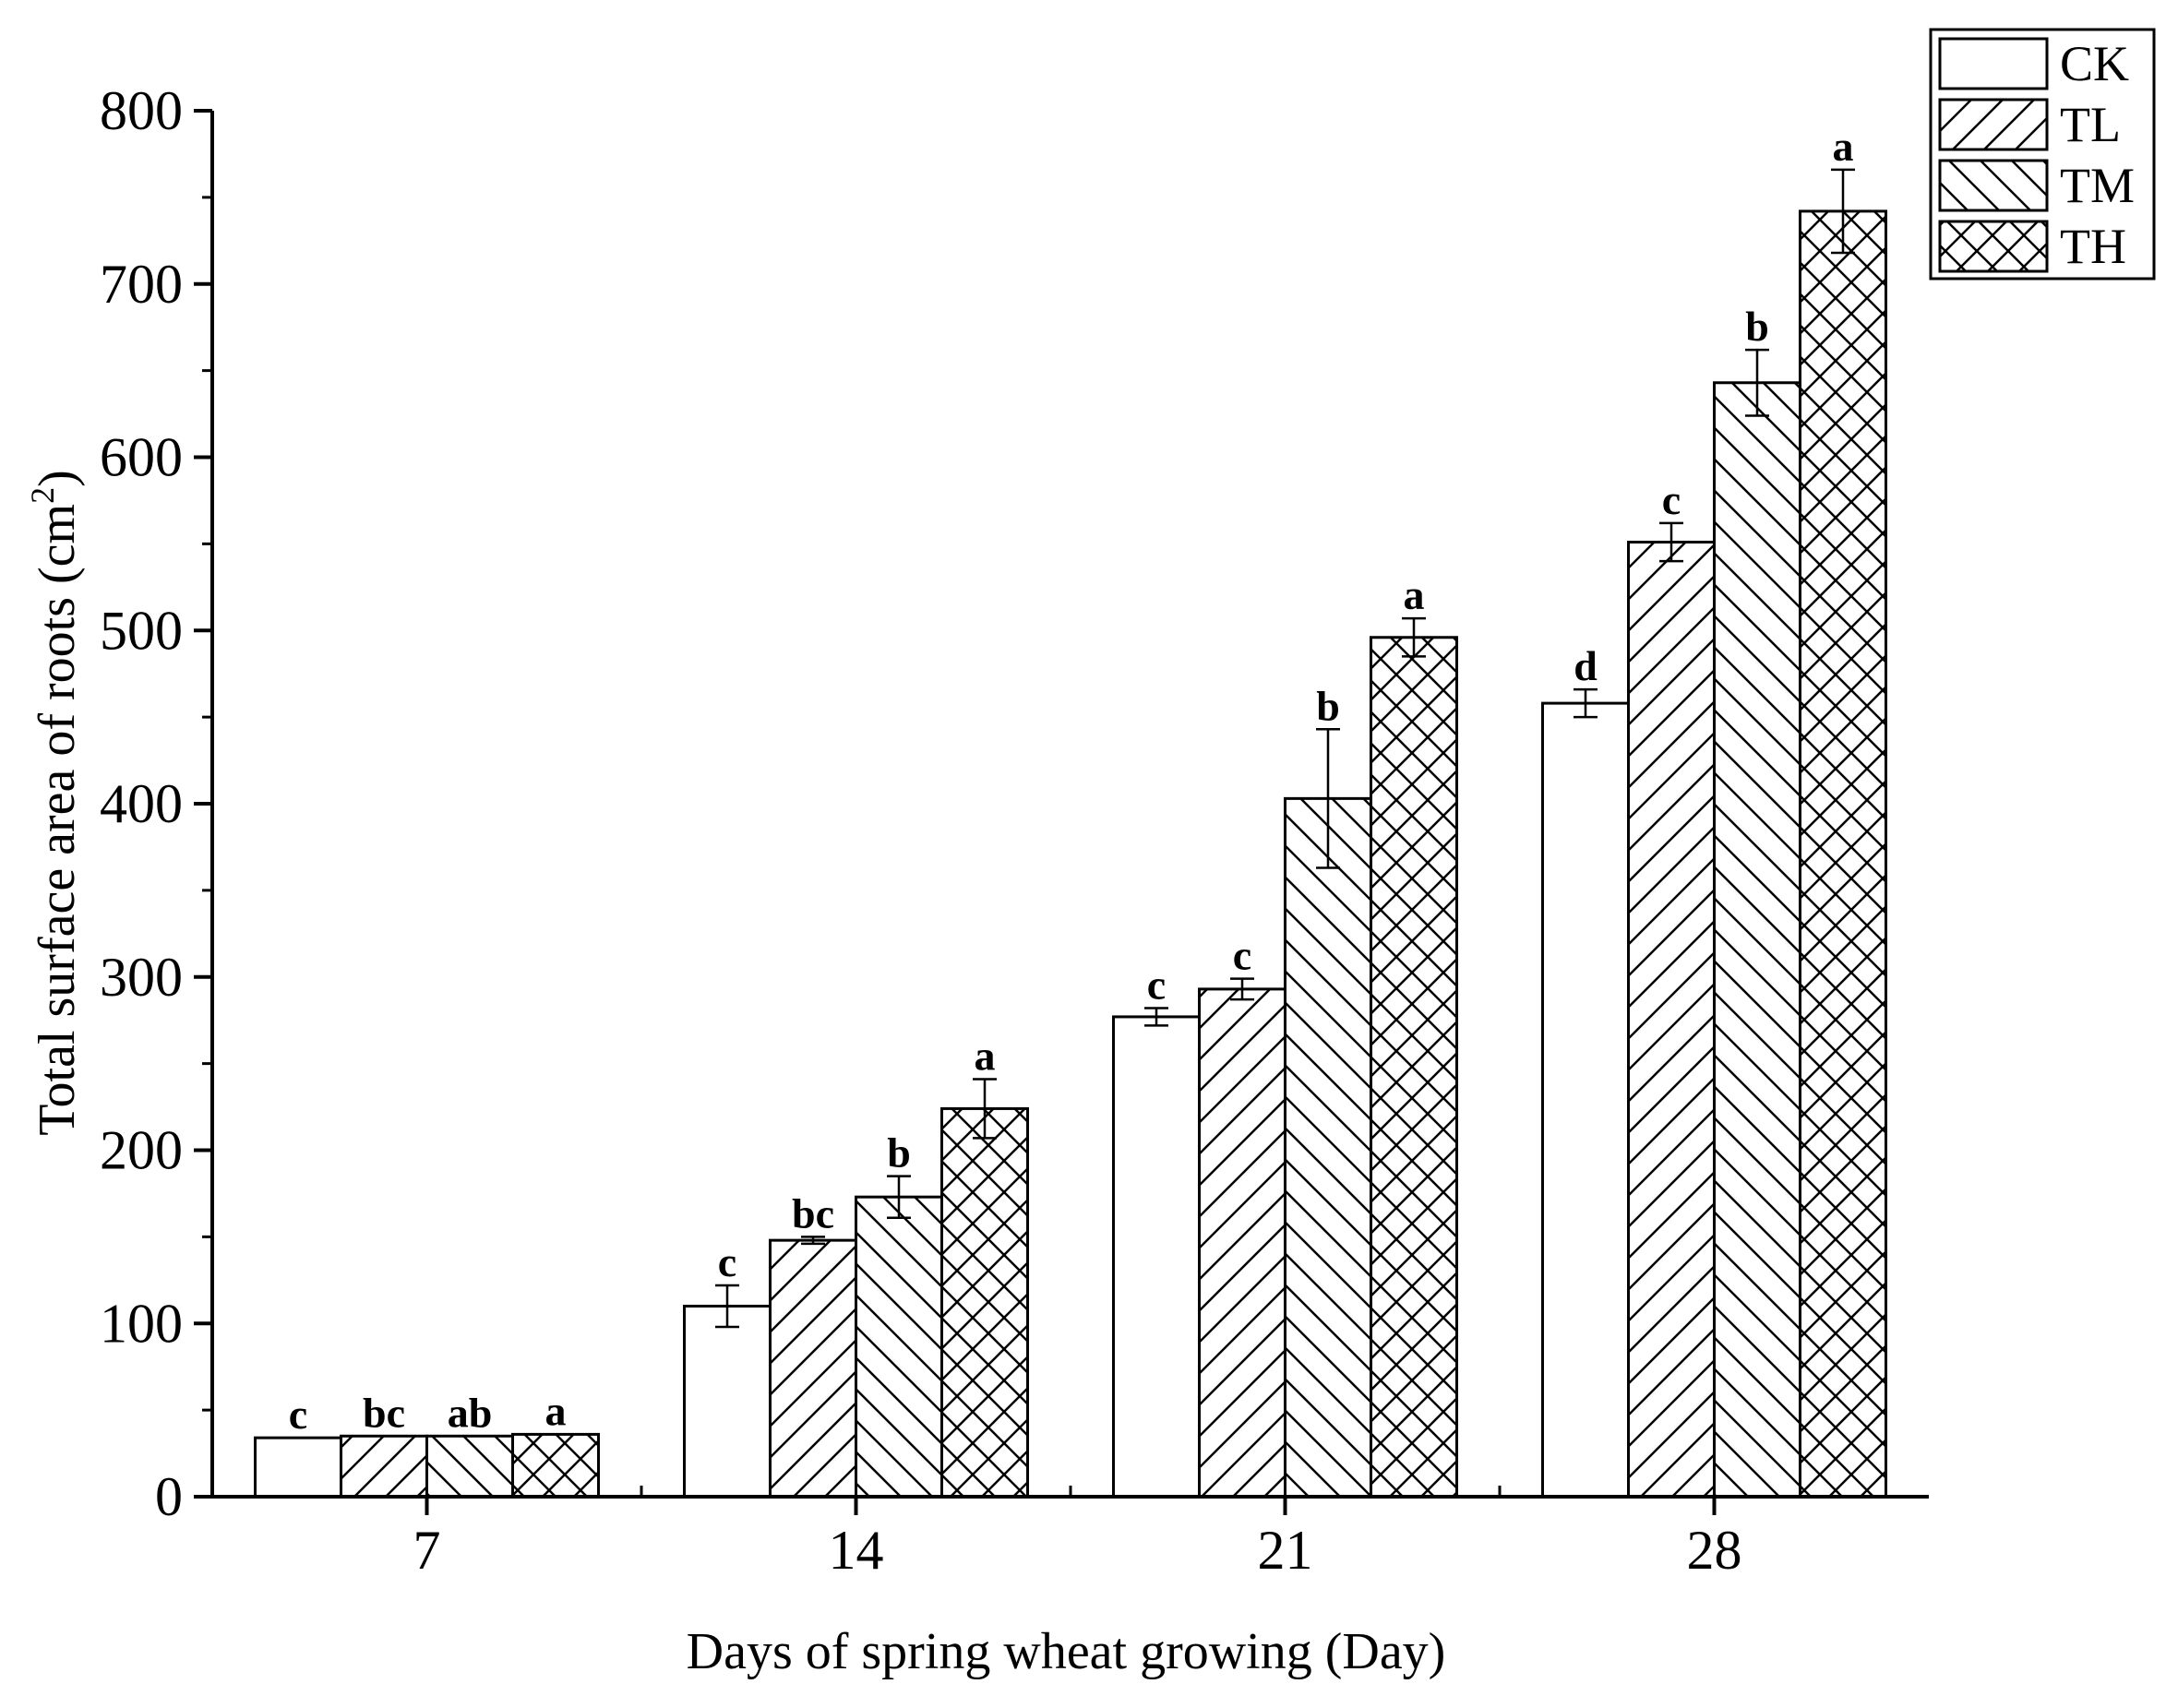 The image size is (2166, 1708). I want to click on significance-label-tm-day-7: ab, so click(470, 1412).